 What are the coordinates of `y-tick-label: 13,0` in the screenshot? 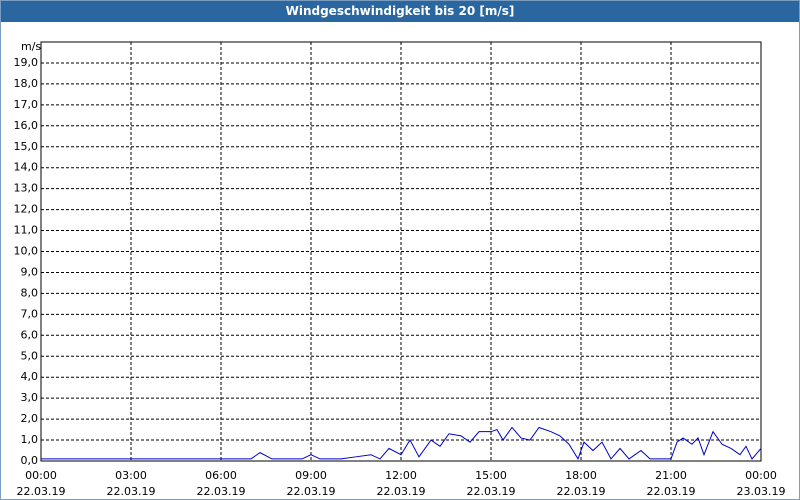 It's located at (26, 188).